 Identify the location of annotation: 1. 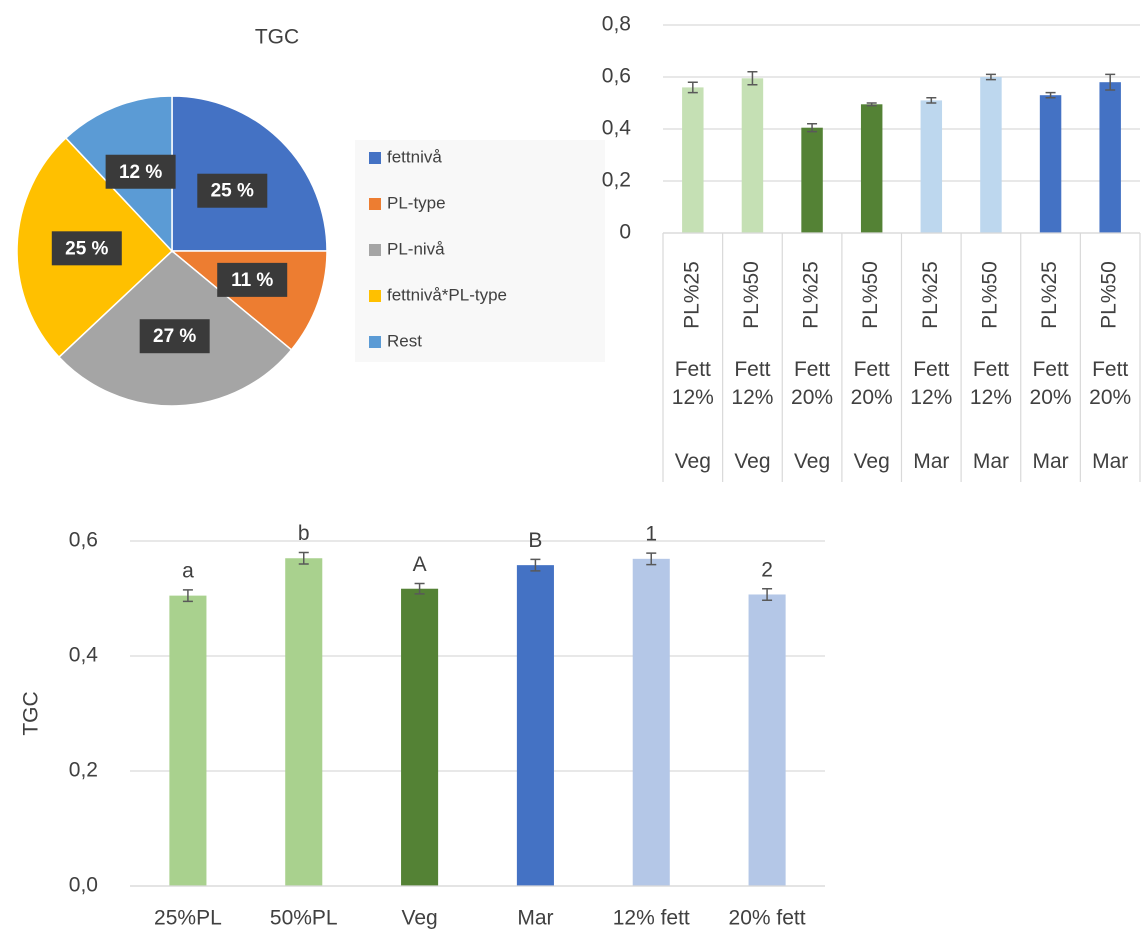
(651, 534).